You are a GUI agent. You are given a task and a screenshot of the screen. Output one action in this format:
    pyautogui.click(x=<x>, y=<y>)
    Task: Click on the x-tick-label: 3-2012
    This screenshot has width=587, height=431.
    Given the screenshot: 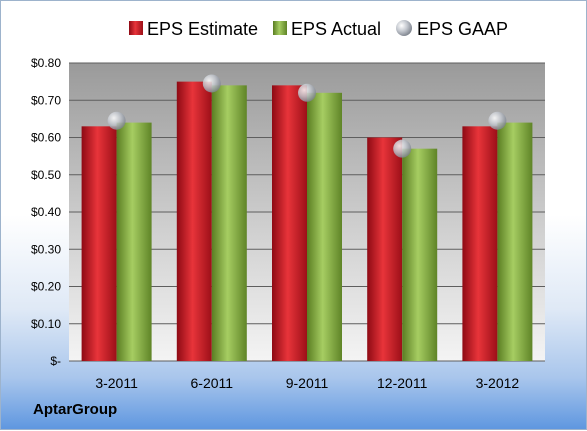 What is the action you would take?
    pyautogui.click(x=498, y=383)
    